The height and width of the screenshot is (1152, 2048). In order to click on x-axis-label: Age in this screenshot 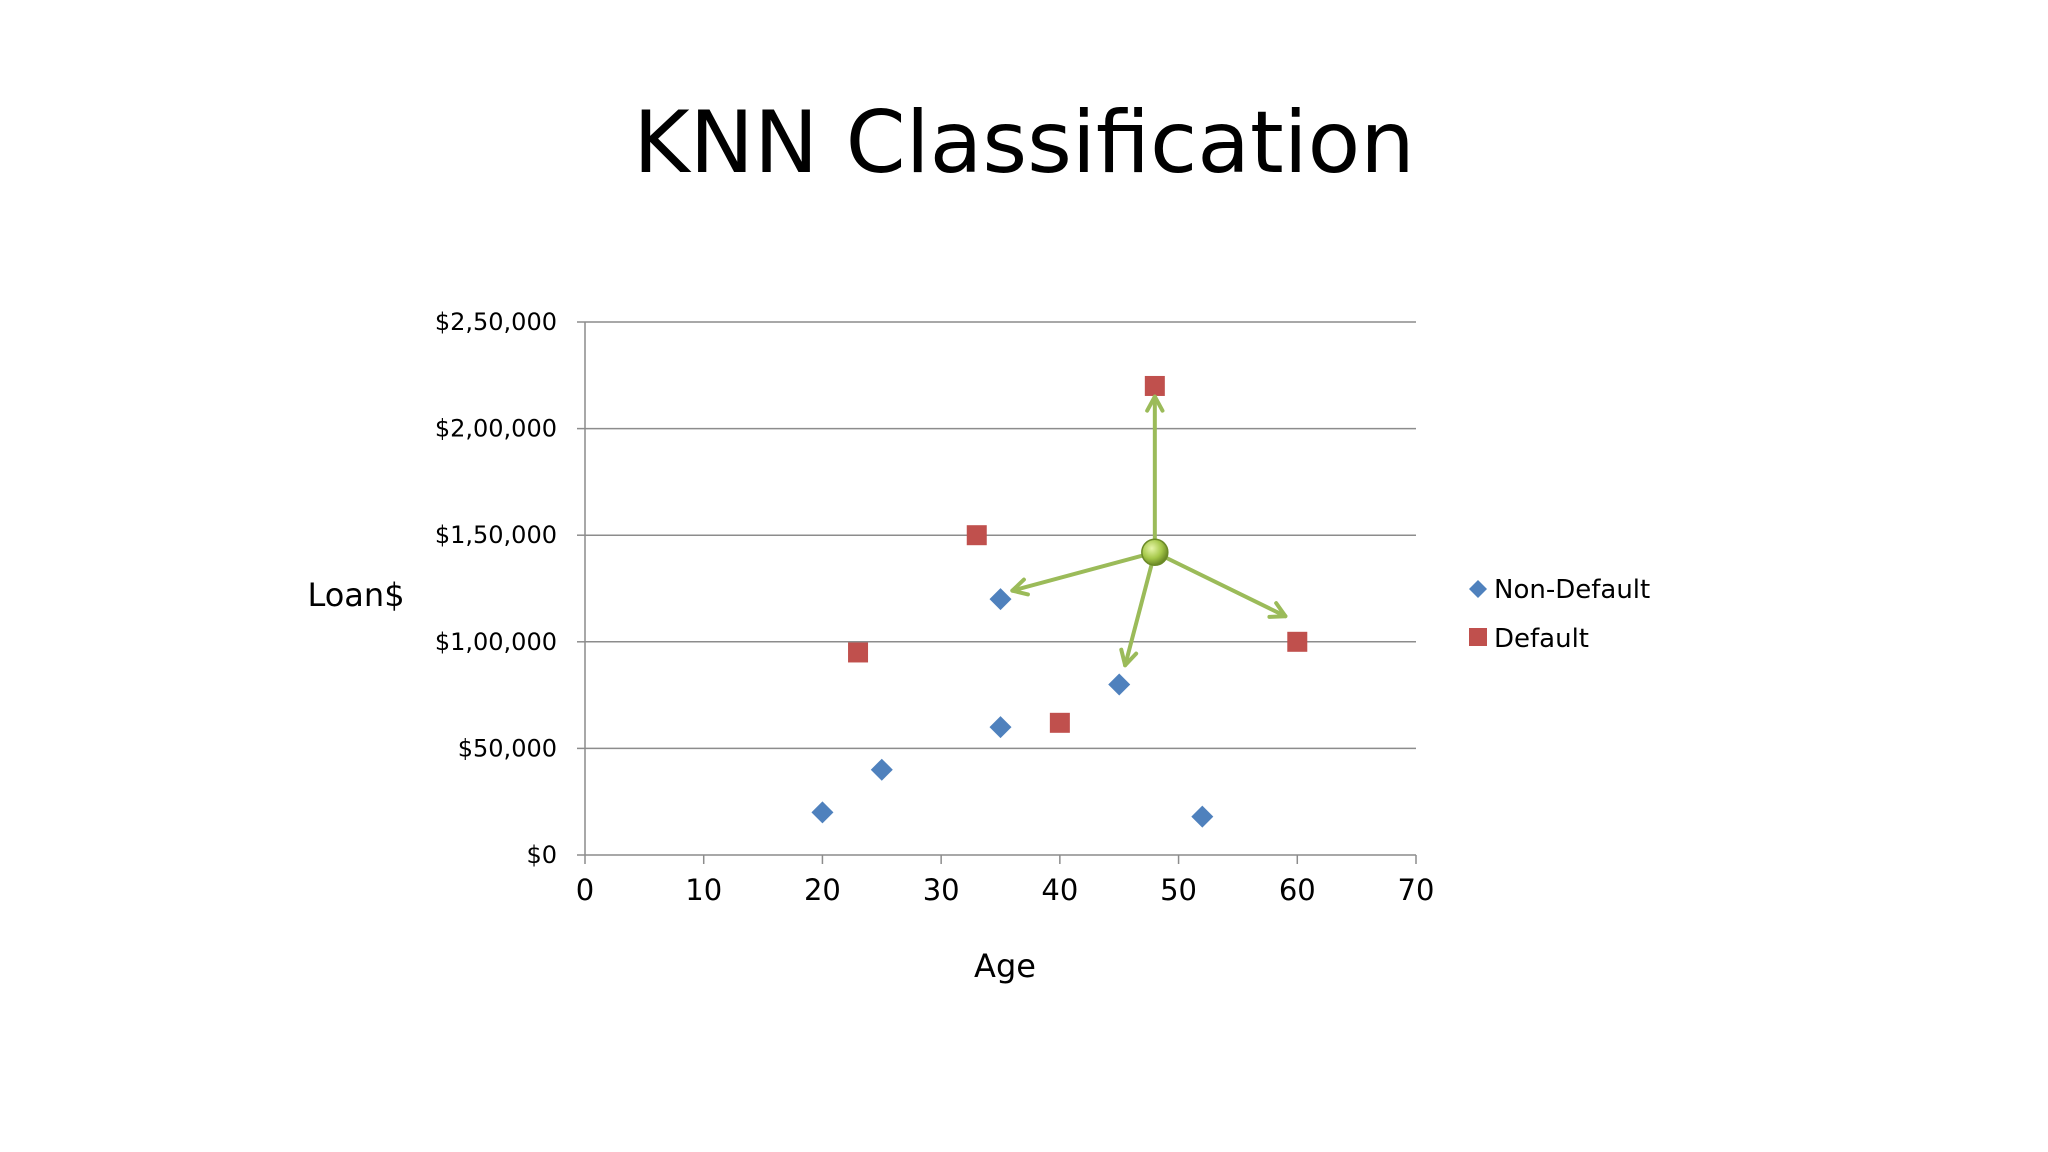, I will do `click(1005, 966)`.